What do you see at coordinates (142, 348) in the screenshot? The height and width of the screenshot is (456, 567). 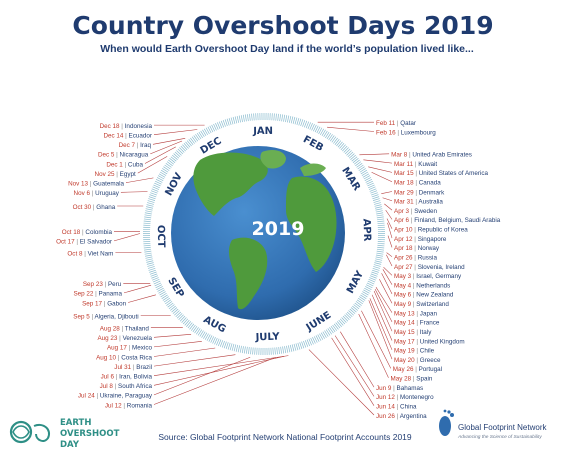 I see `country-name: Mexico` at bounding box center [142, 348].